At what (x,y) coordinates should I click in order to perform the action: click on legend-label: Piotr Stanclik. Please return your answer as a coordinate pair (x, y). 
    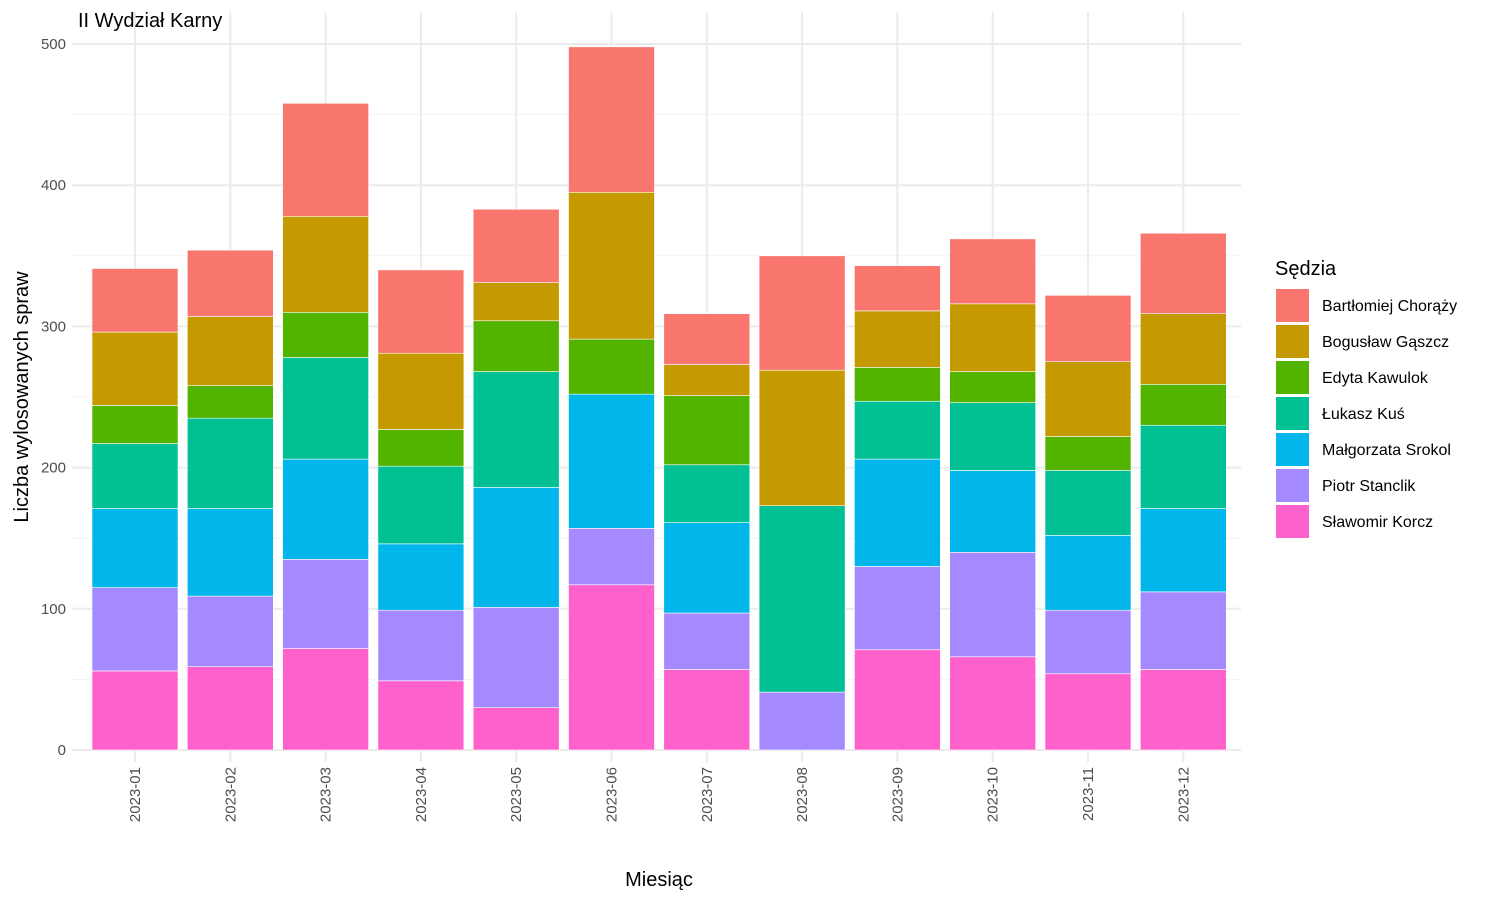
    Looking at the image, I should click on (1369, 486).